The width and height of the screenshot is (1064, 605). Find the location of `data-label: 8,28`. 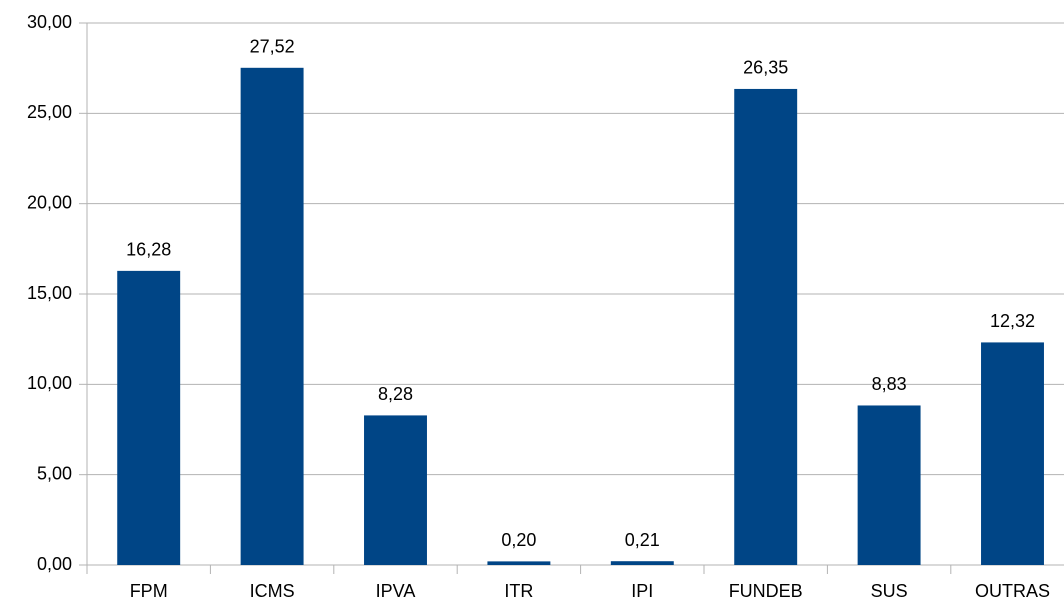

data-label: 8,28 is located at coordinates (395, 394).